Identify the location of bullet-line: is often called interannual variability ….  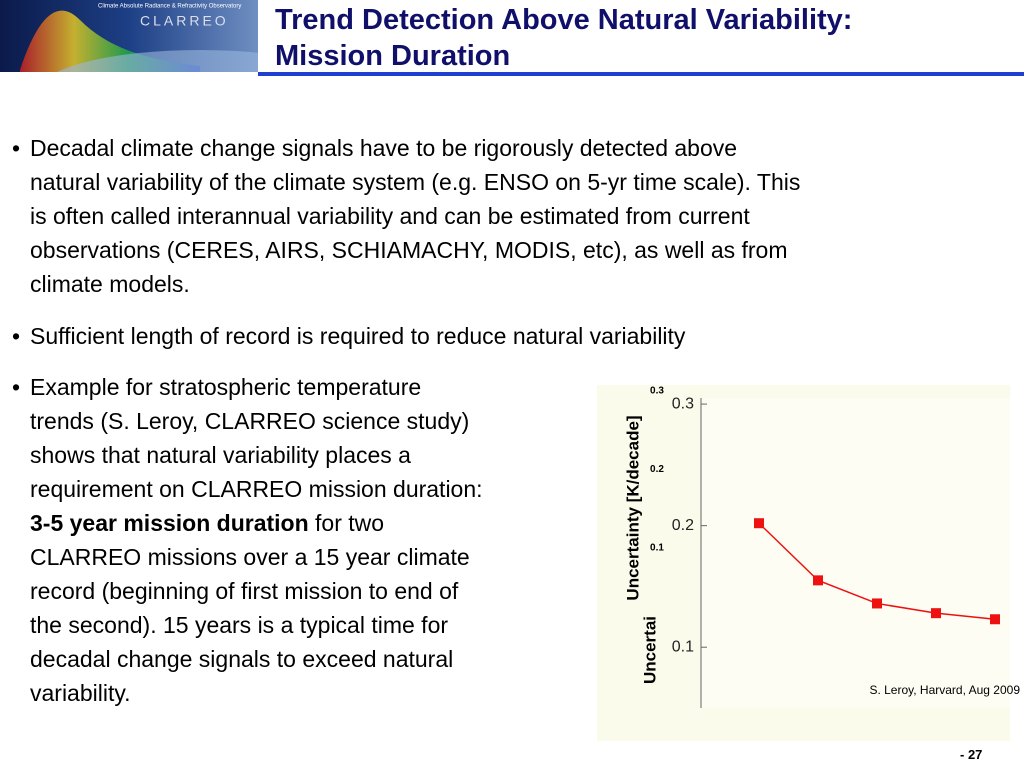
(390, 216).